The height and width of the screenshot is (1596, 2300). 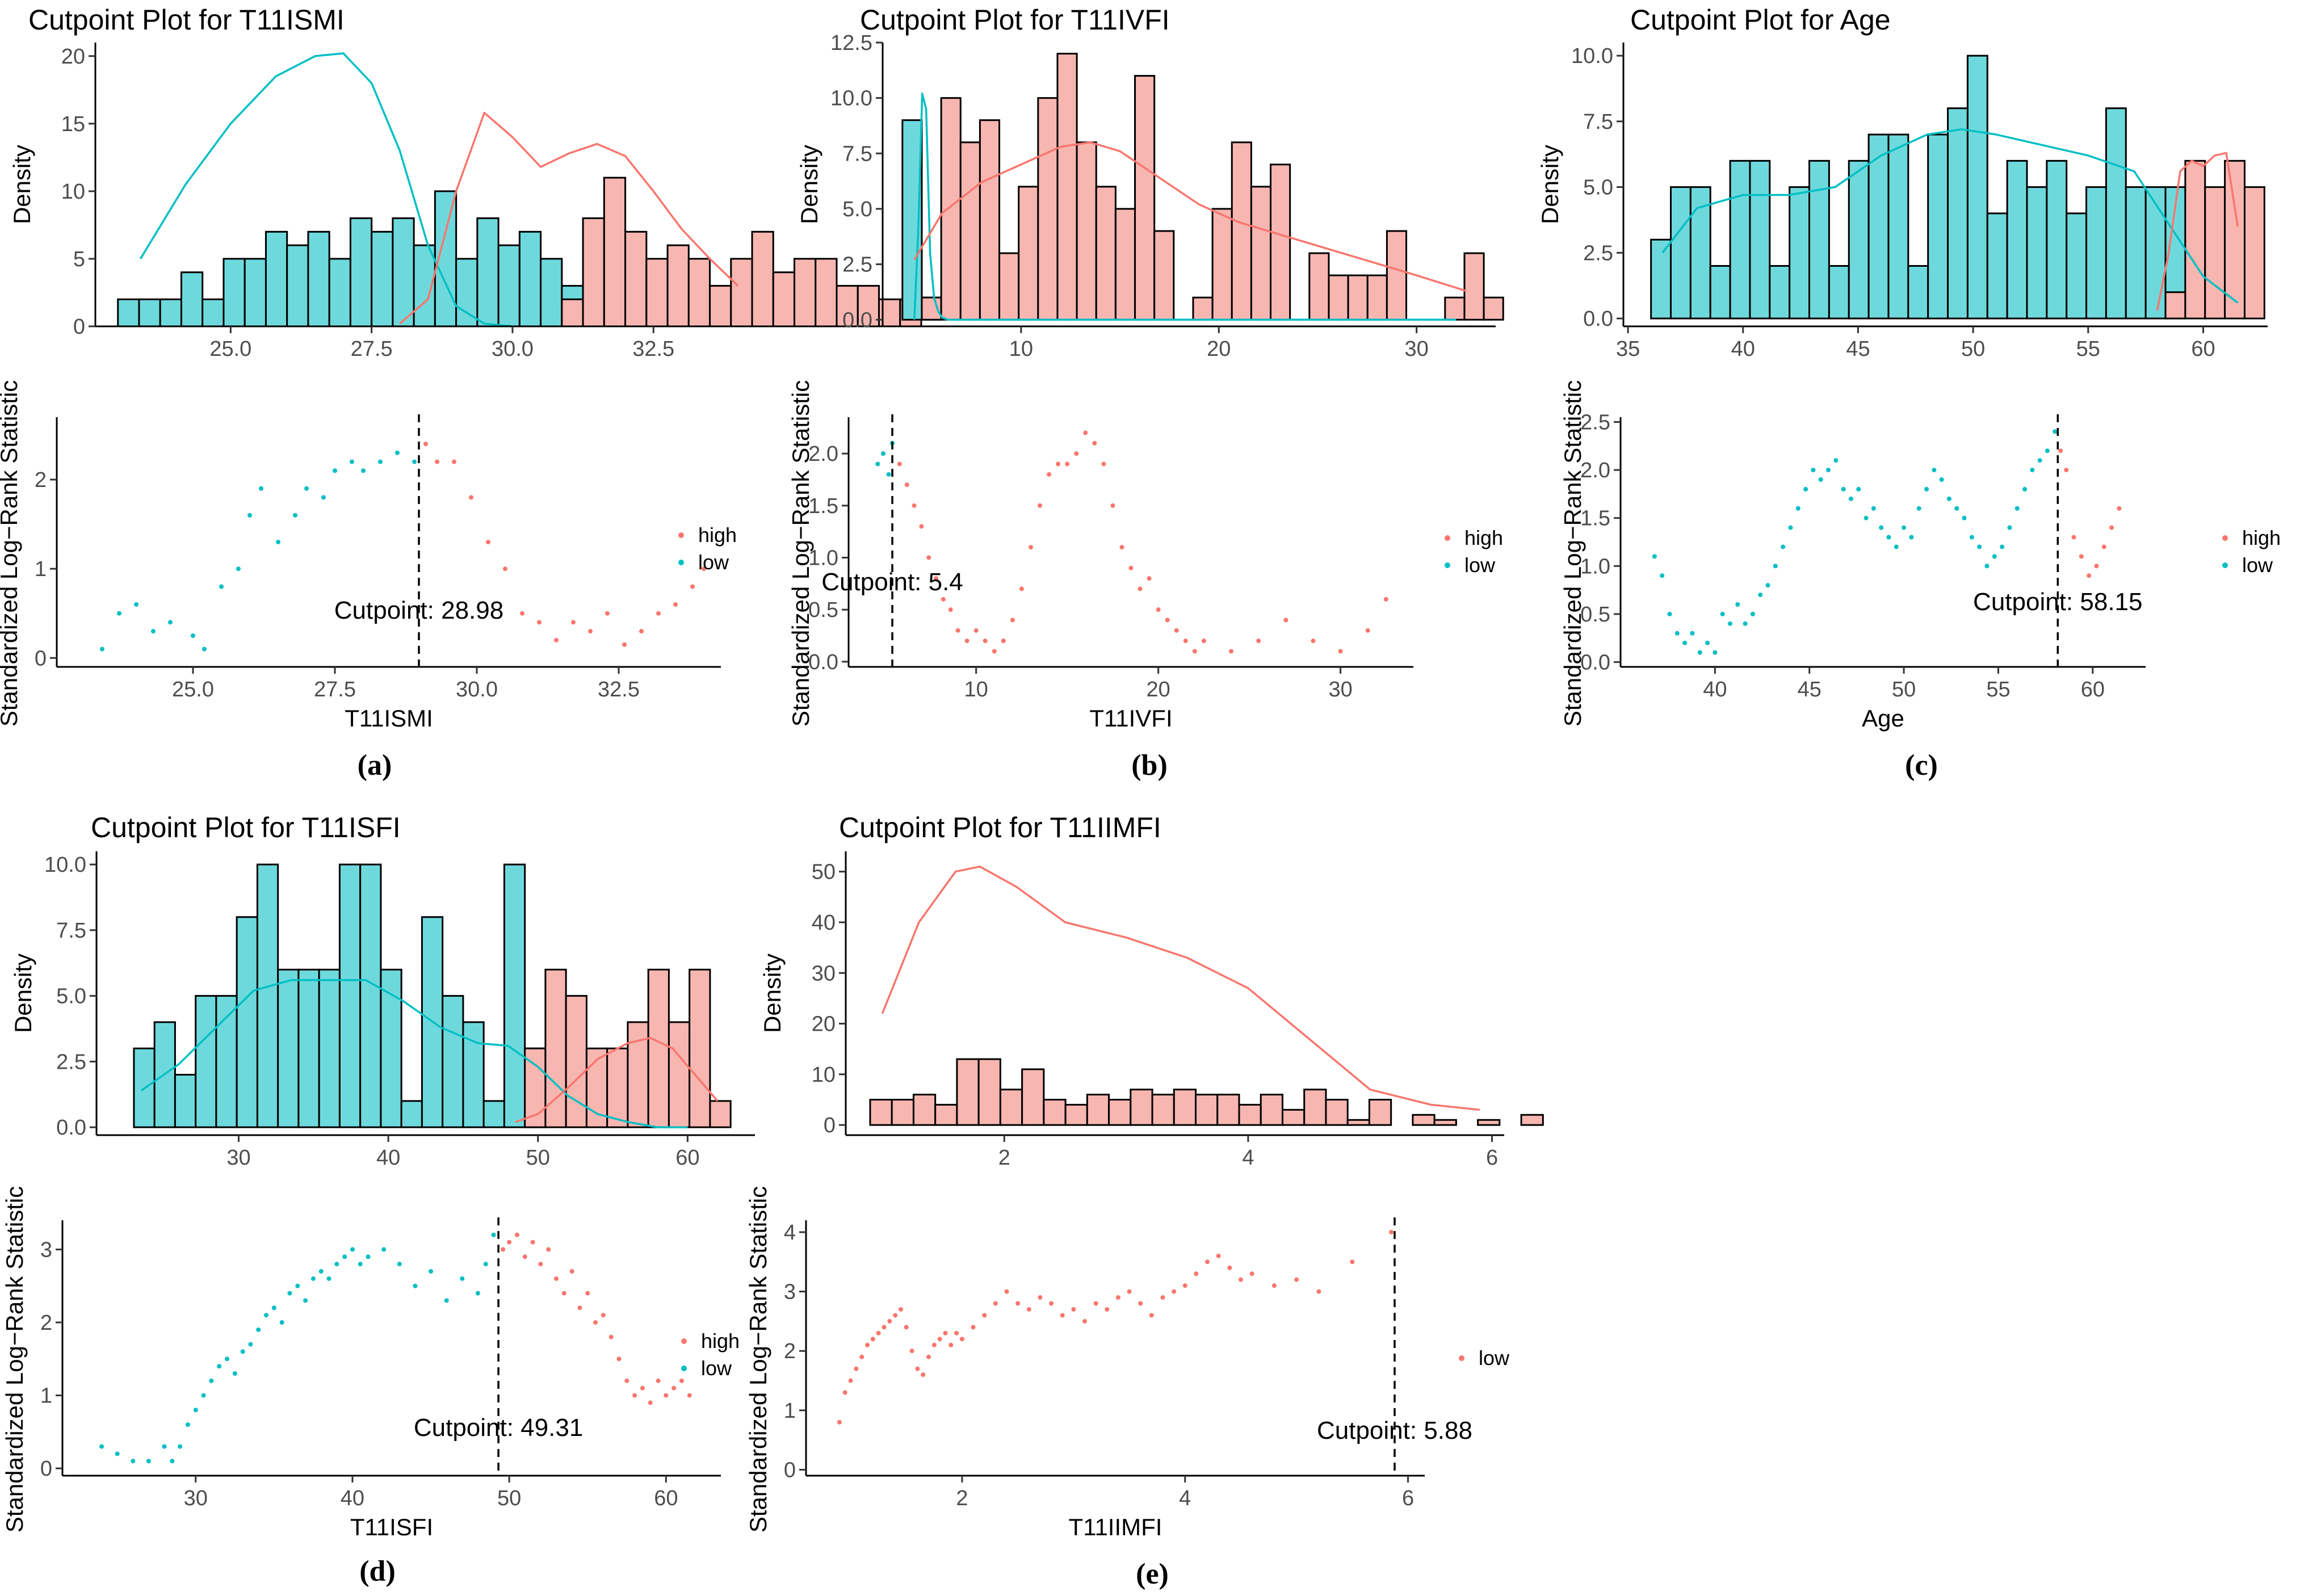 What do you see at coordinates (375, 765) in the screenshot?
I see `panel-label: (a)` at bounding box center [375, 765].